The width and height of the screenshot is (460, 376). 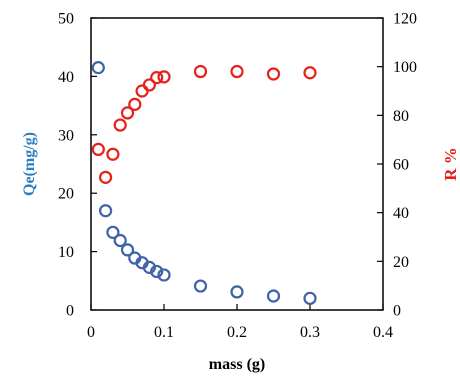 I want to click on y-right-tick-label: 40, so click(x=401, y=213).